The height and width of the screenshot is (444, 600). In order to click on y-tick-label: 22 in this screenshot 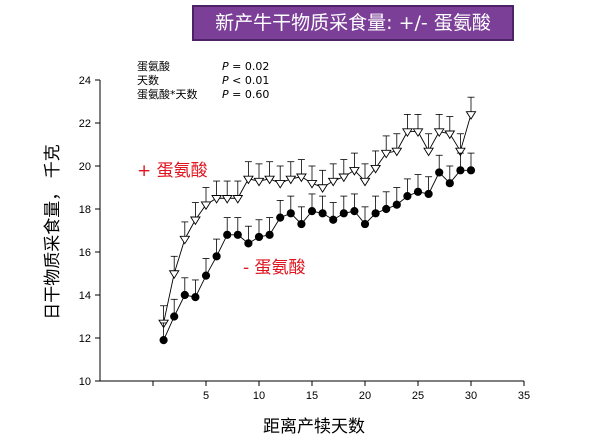, I will do `click(85, 124)`.